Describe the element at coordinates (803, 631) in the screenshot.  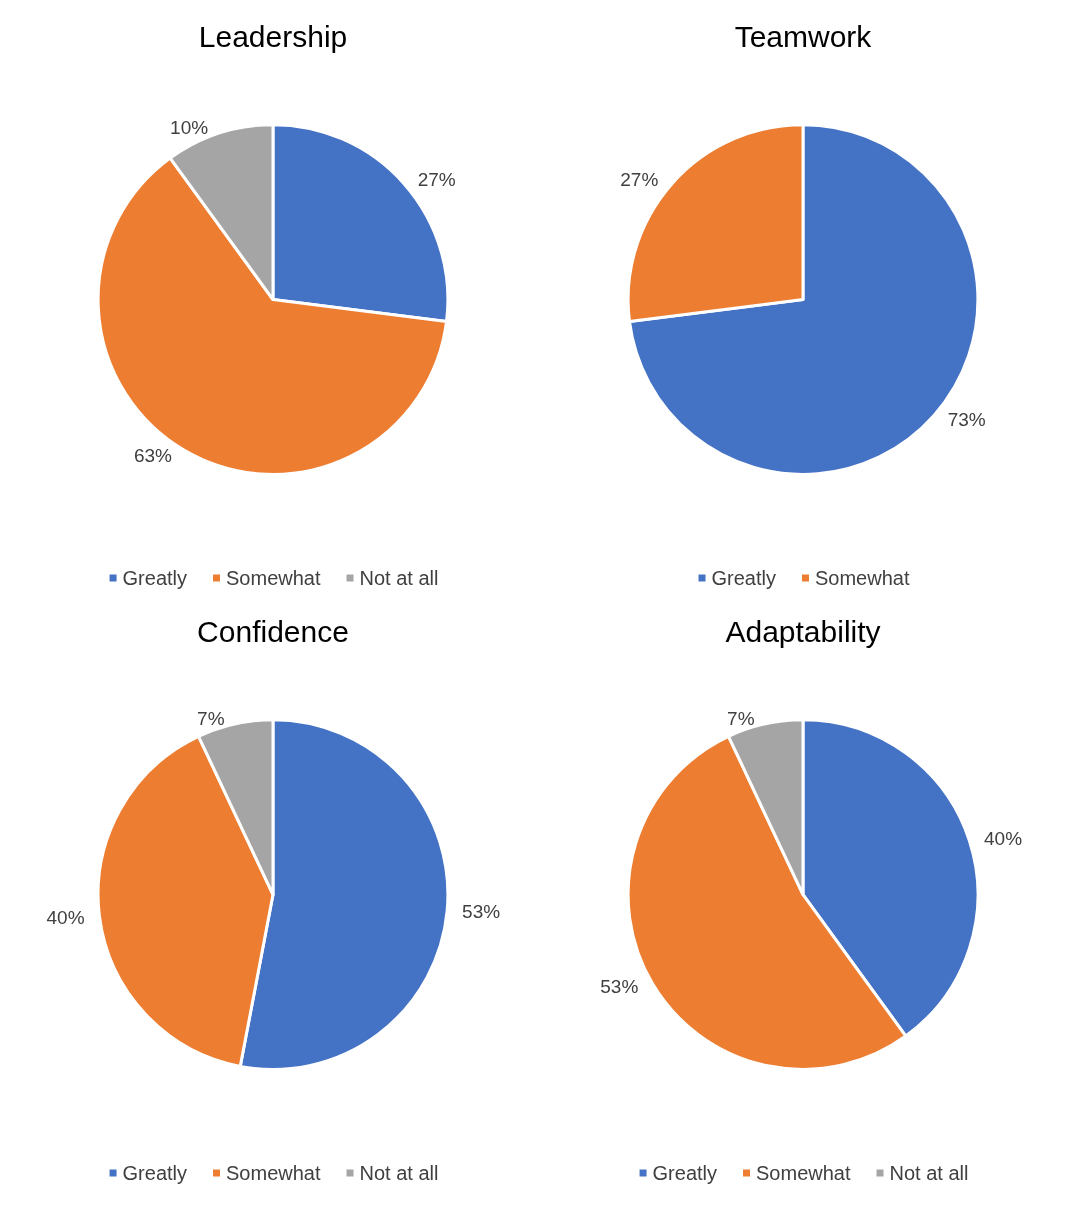
I see `chart-title: Adaptability` at that location.